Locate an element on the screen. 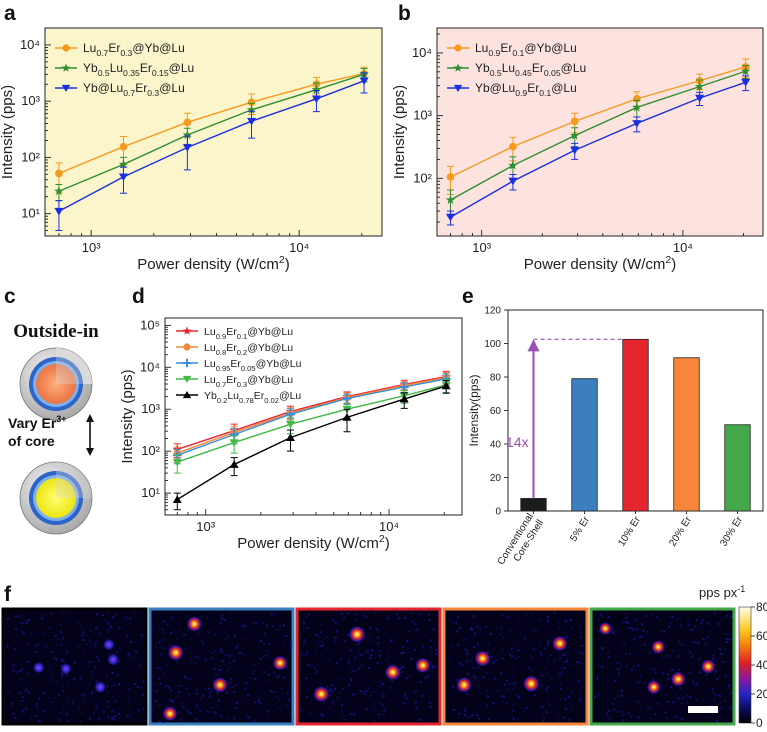 Image resolution: width=767 pixels, height=732 pixels. series-line is located at coordinates (312, 423).